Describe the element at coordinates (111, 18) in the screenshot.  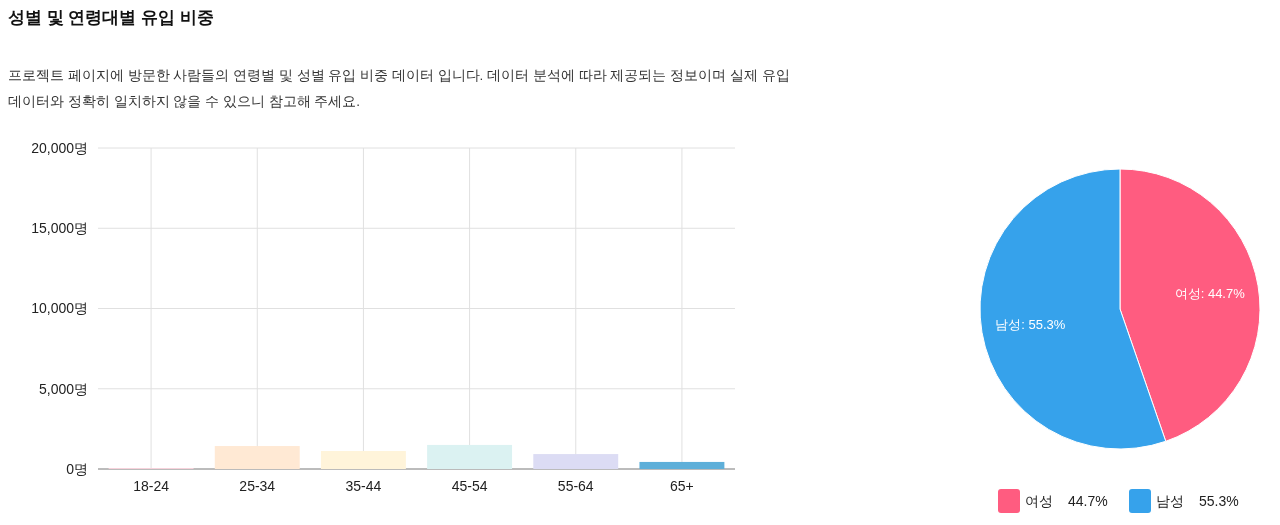
I see `chart-title: 성별 및 연령대별 유입 비중` at that location.